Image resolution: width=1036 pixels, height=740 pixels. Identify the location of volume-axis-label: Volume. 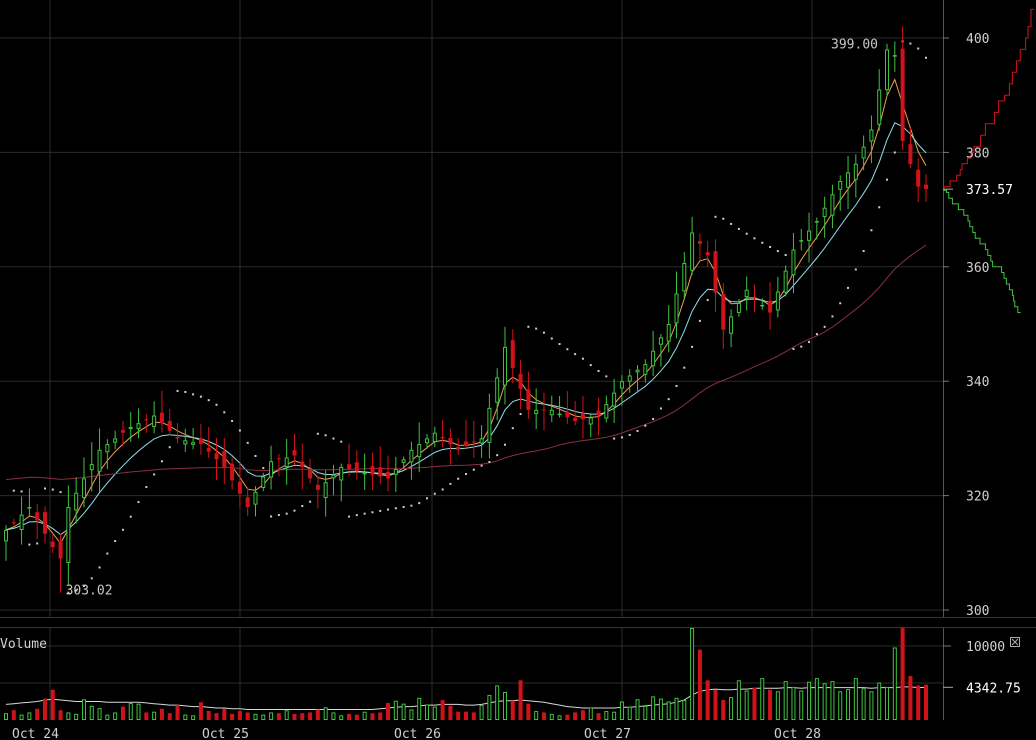
(23, 644).